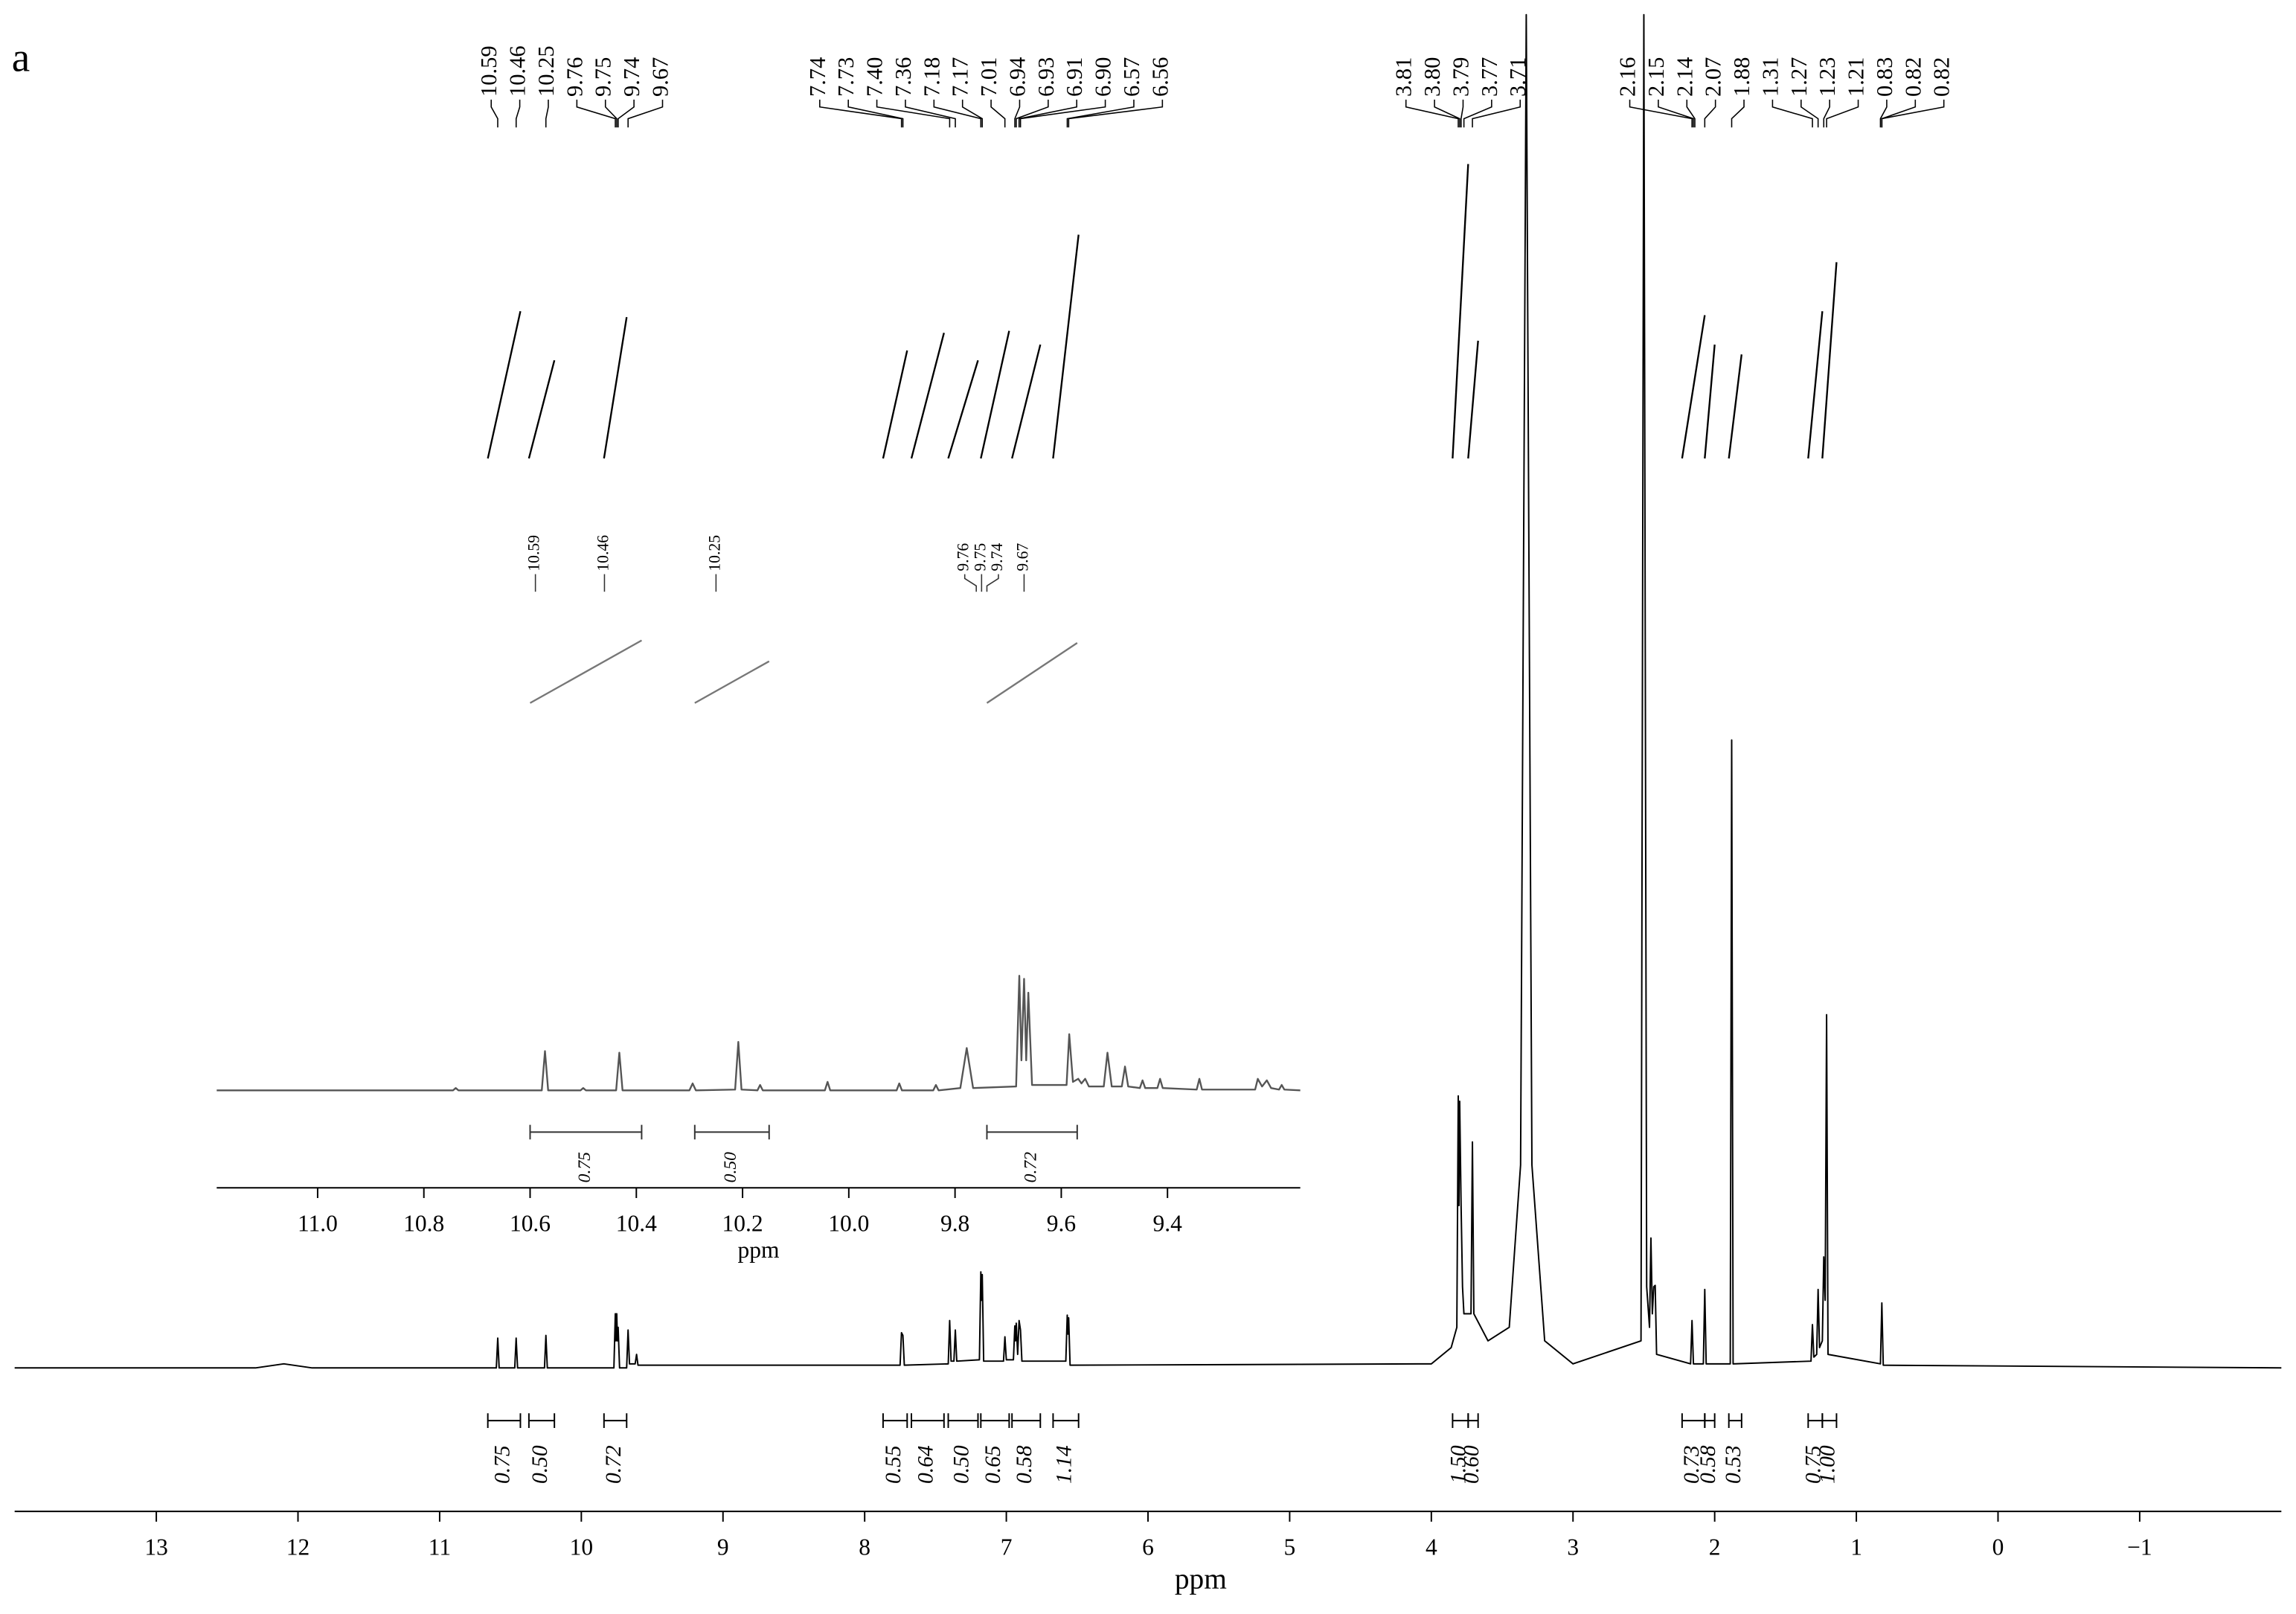 This screenshot has width=2296, height=1614. Describe the element at coordinates (581, 1547) in the screenshot. I see `x-tick-label: 10` at that location.